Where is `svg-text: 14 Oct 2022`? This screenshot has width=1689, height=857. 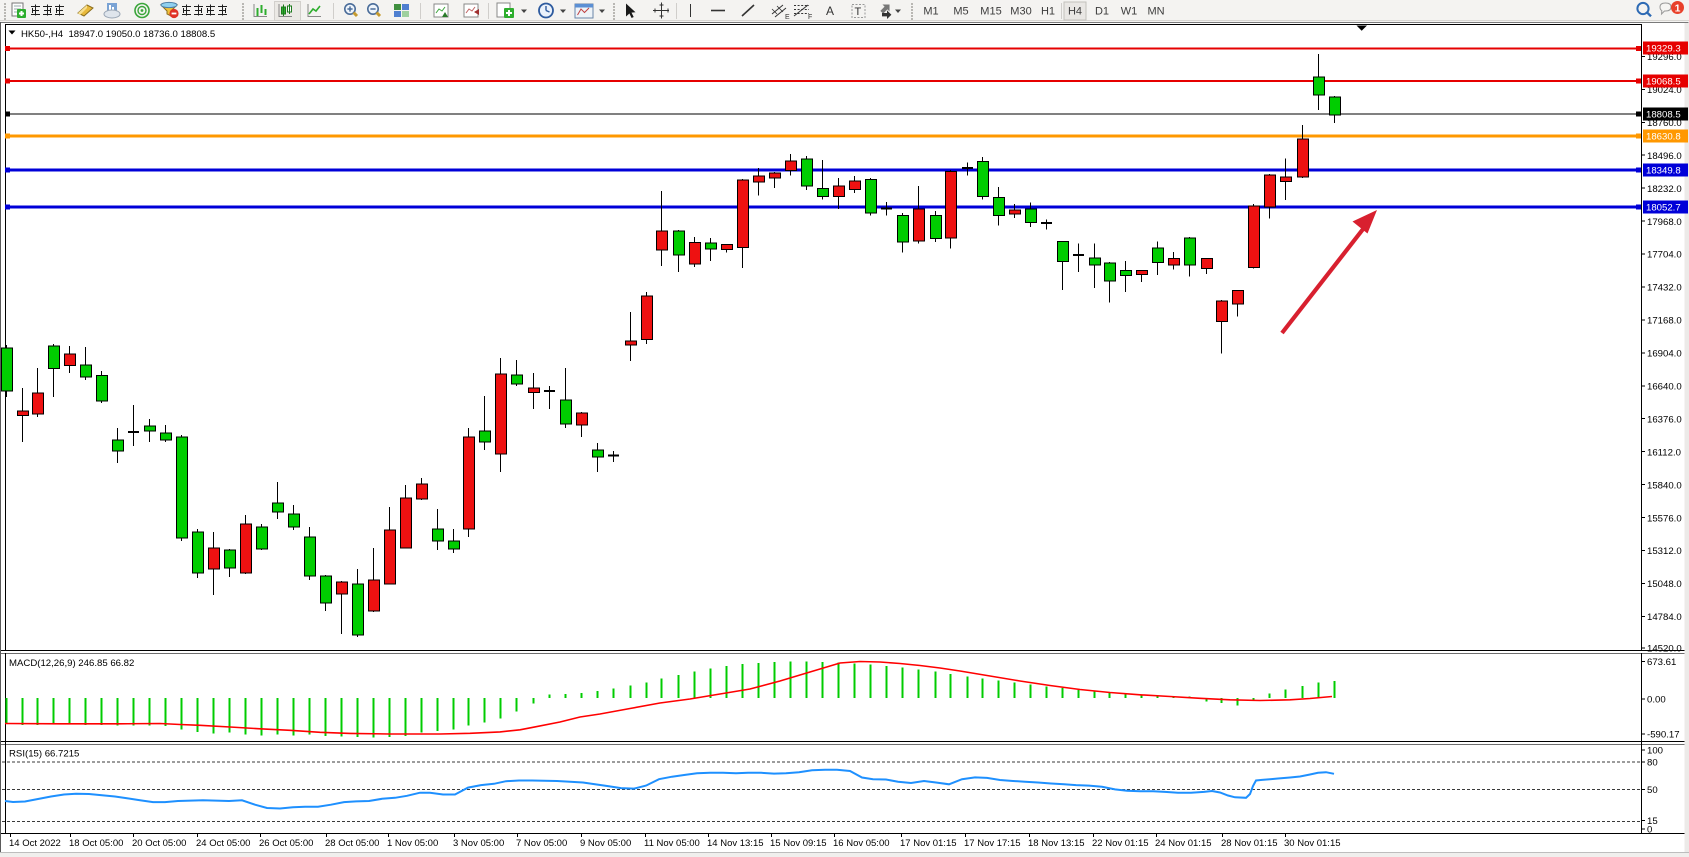
svg-text: 14 Oct 2022 is located at coordinates (35, 843).